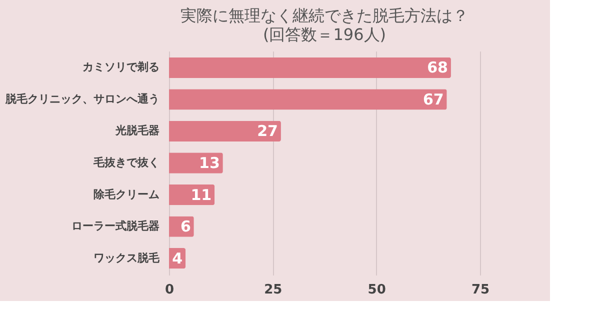 This screenshot has width=600, height=315. Describe the element at coordinates (185, 227) in the screenshot. I see `data-label: 6` at that location.